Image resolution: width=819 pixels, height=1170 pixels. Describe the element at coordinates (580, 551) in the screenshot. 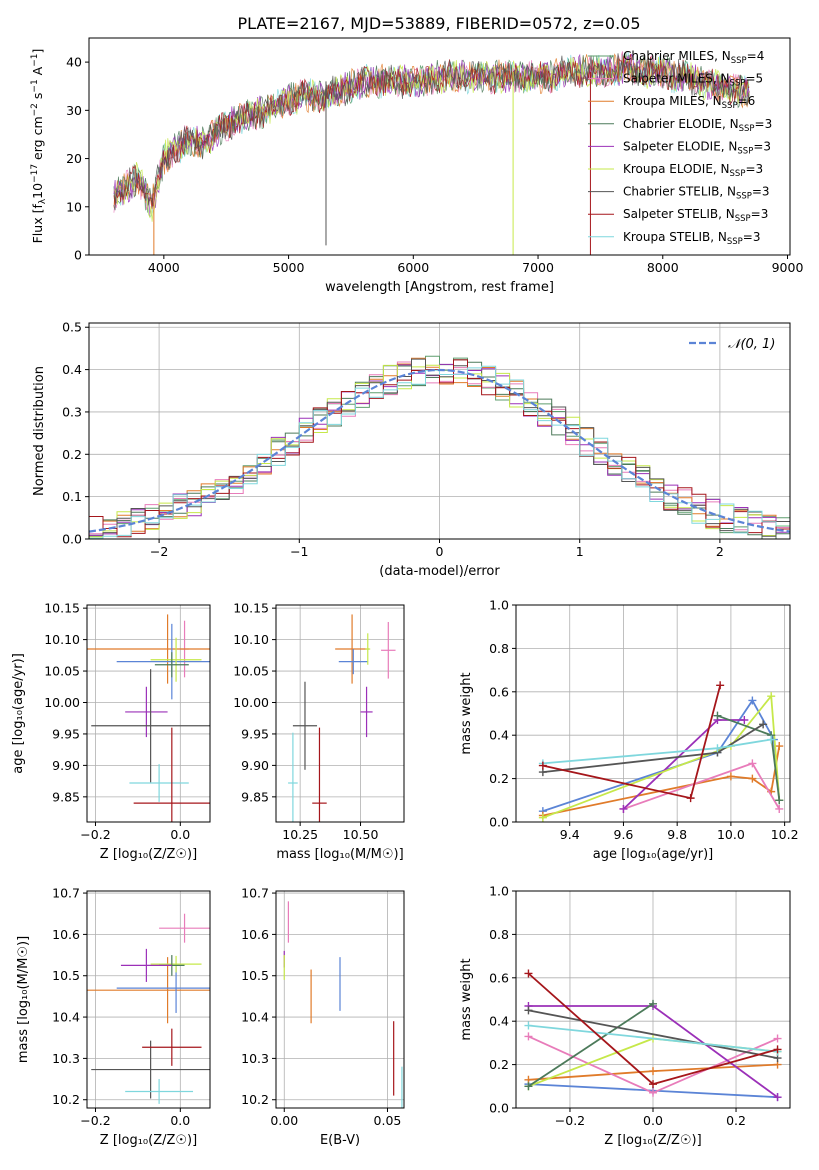

I see `x-tick-label: 1` at that location.